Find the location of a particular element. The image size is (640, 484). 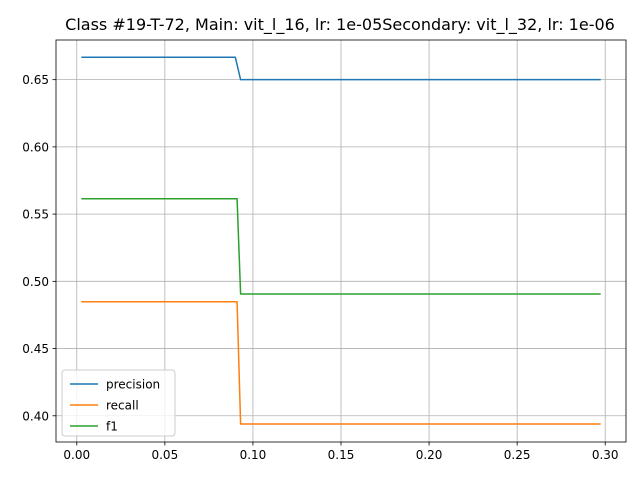

x-tick-label: 0.05 is located at coordinates (164, 455).